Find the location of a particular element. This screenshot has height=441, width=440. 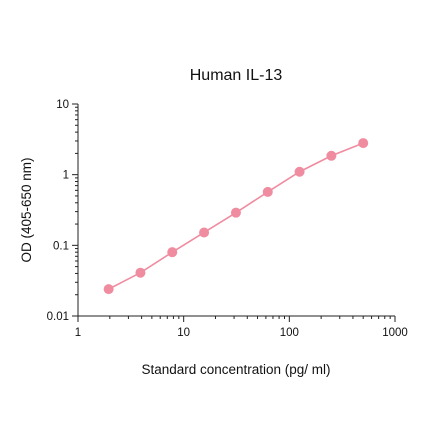

x-tick-label: 100 is located at coordinates (289, 333).